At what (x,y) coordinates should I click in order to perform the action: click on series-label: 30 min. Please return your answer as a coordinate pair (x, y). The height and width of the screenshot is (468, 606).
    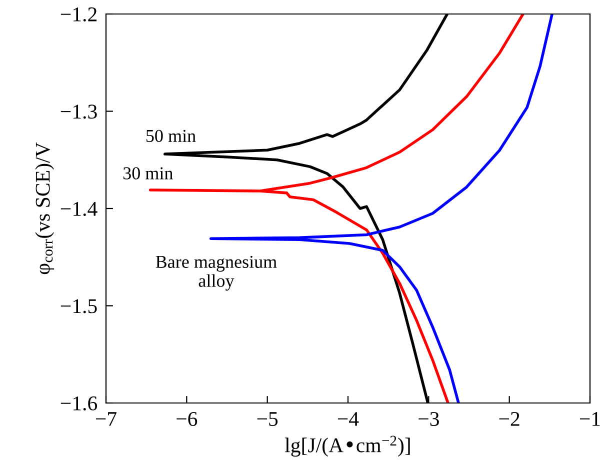
    Looking at the image, I should click on (148, 173).